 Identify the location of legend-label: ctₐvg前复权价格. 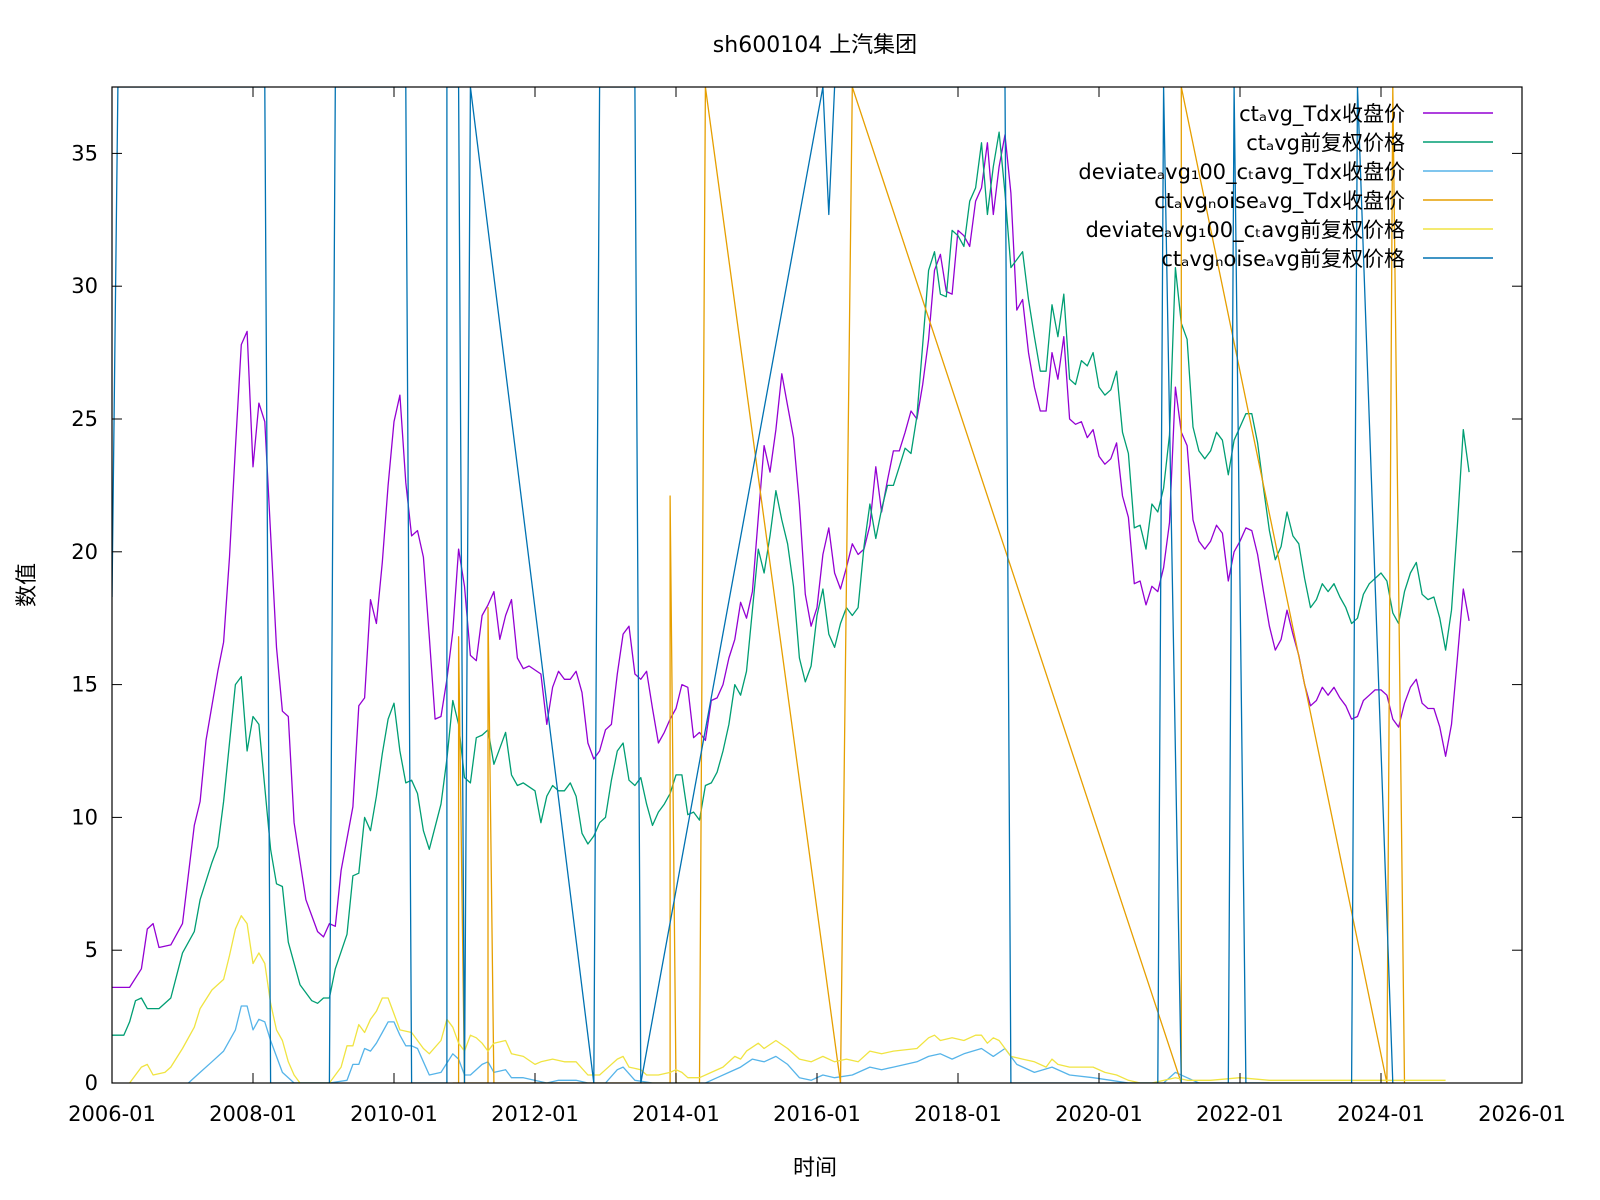
(1325, 143).